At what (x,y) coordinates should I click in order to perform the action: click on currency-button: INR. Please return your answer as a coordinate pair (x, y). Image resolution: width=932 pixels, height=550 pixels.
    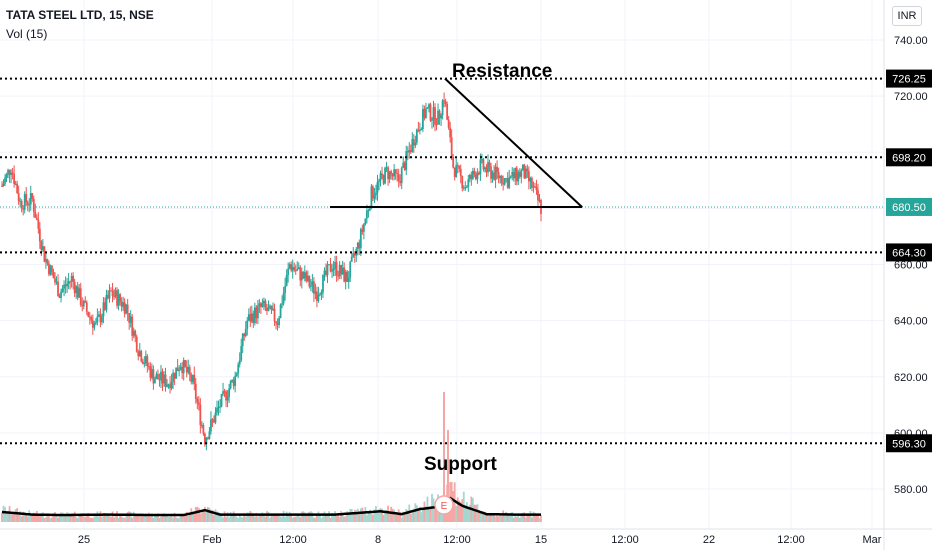
    Looking at the image, I should click on (907, 16).